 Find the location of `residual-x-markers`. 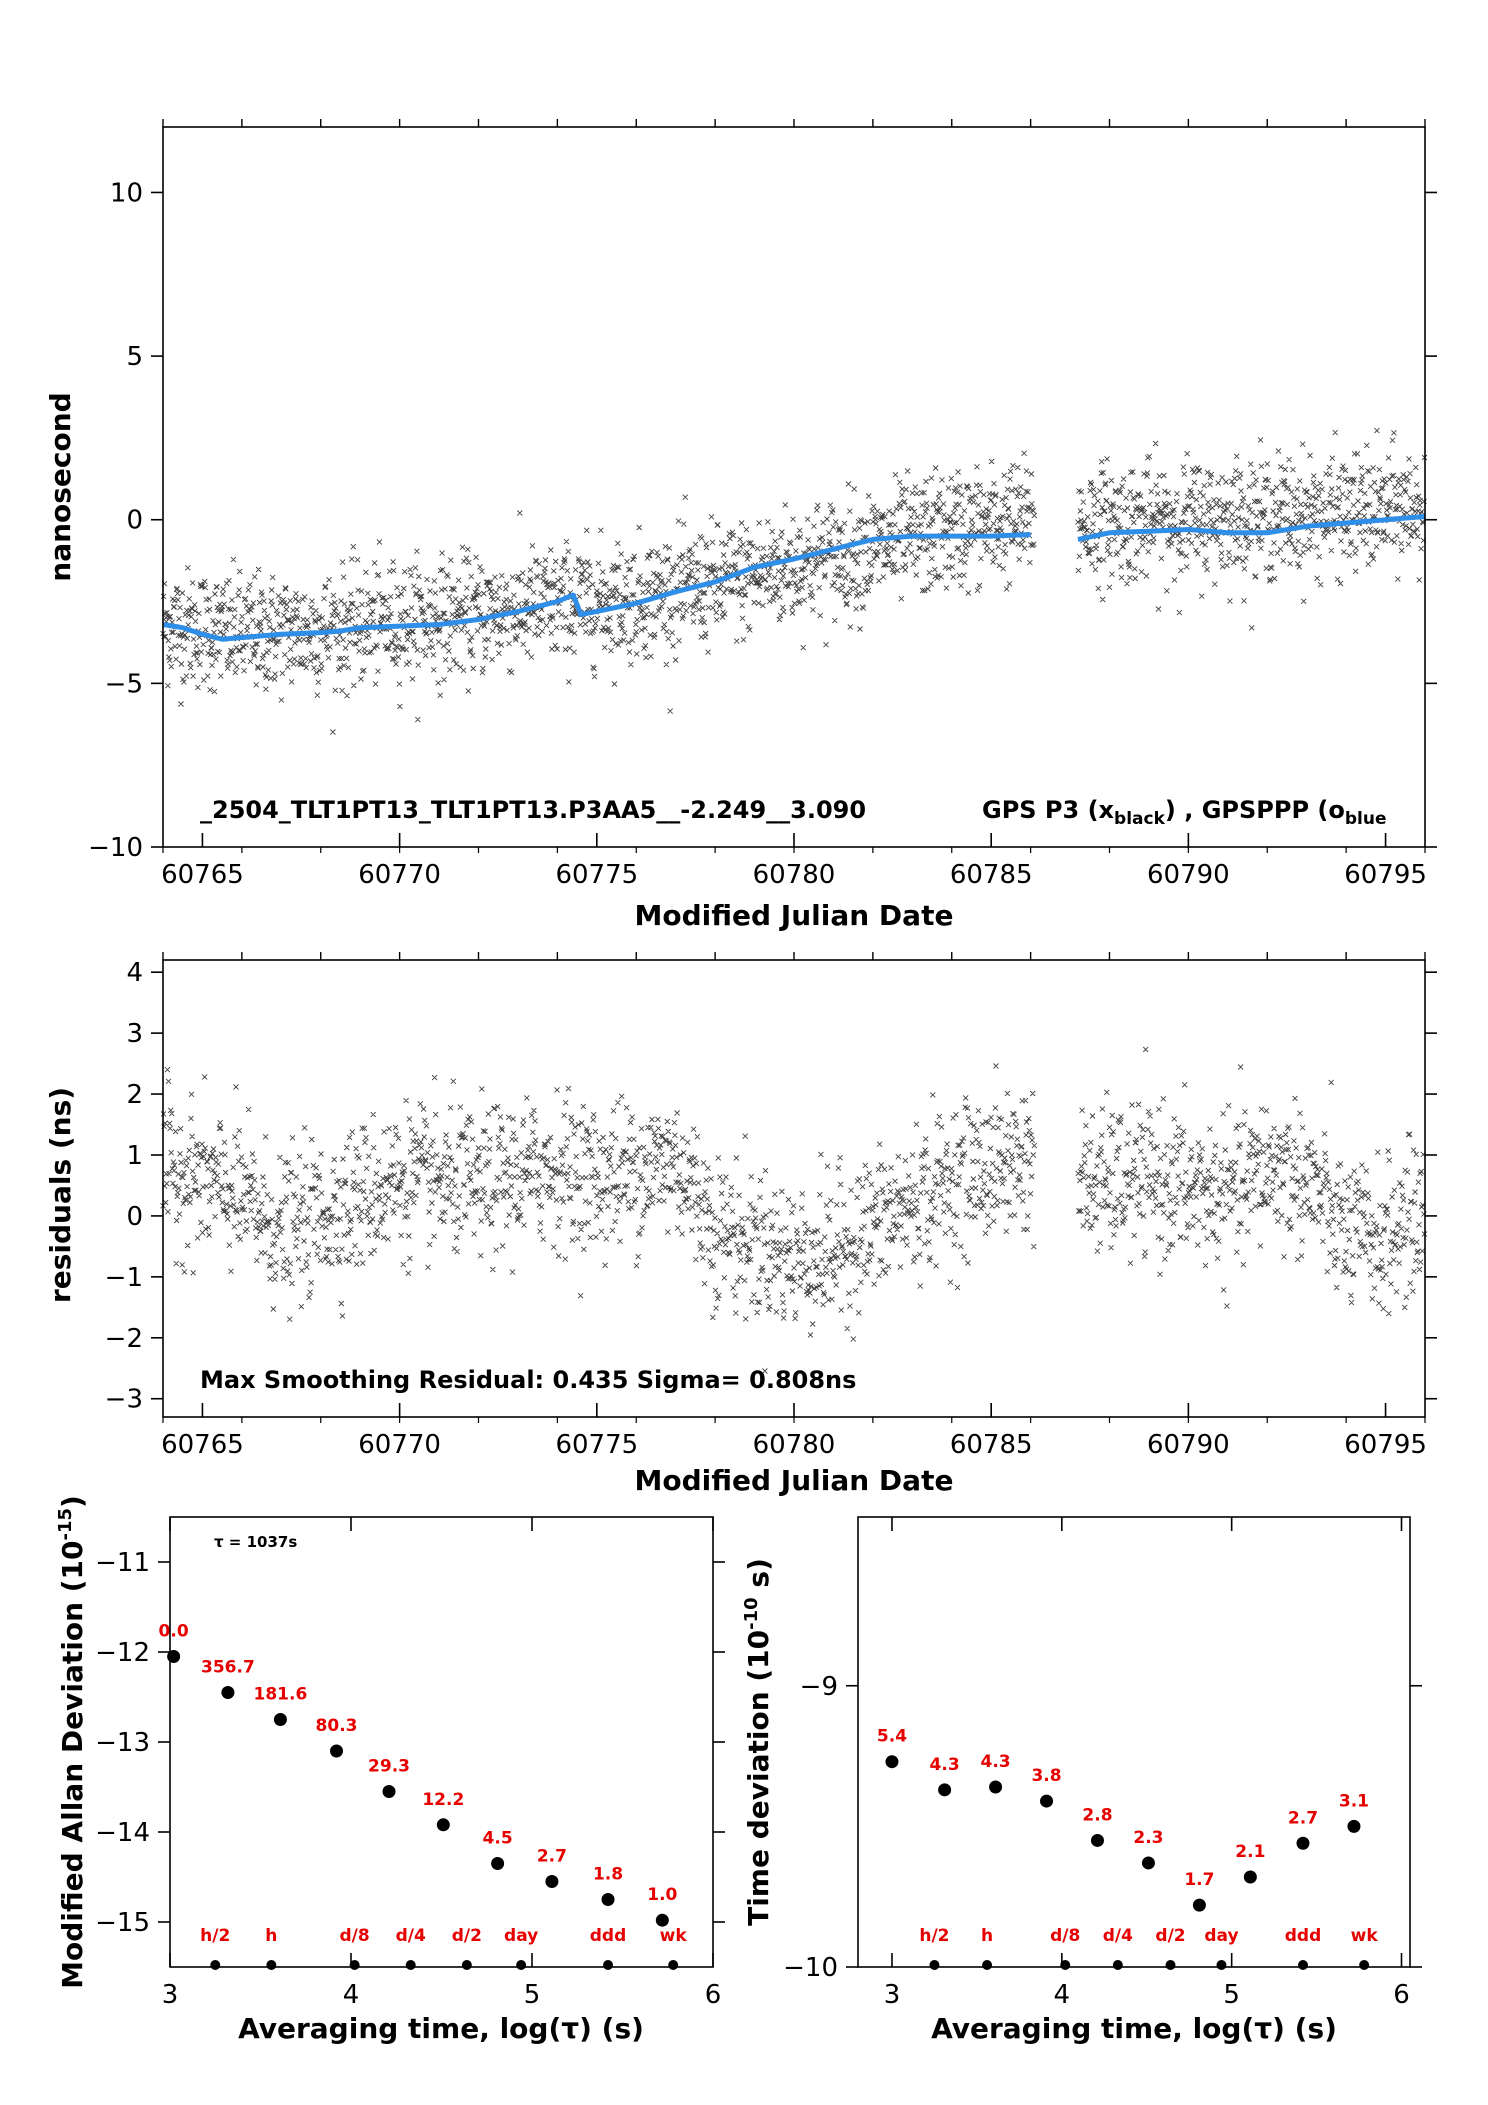

residual-x-markers is located at coordinates (794, 1210).